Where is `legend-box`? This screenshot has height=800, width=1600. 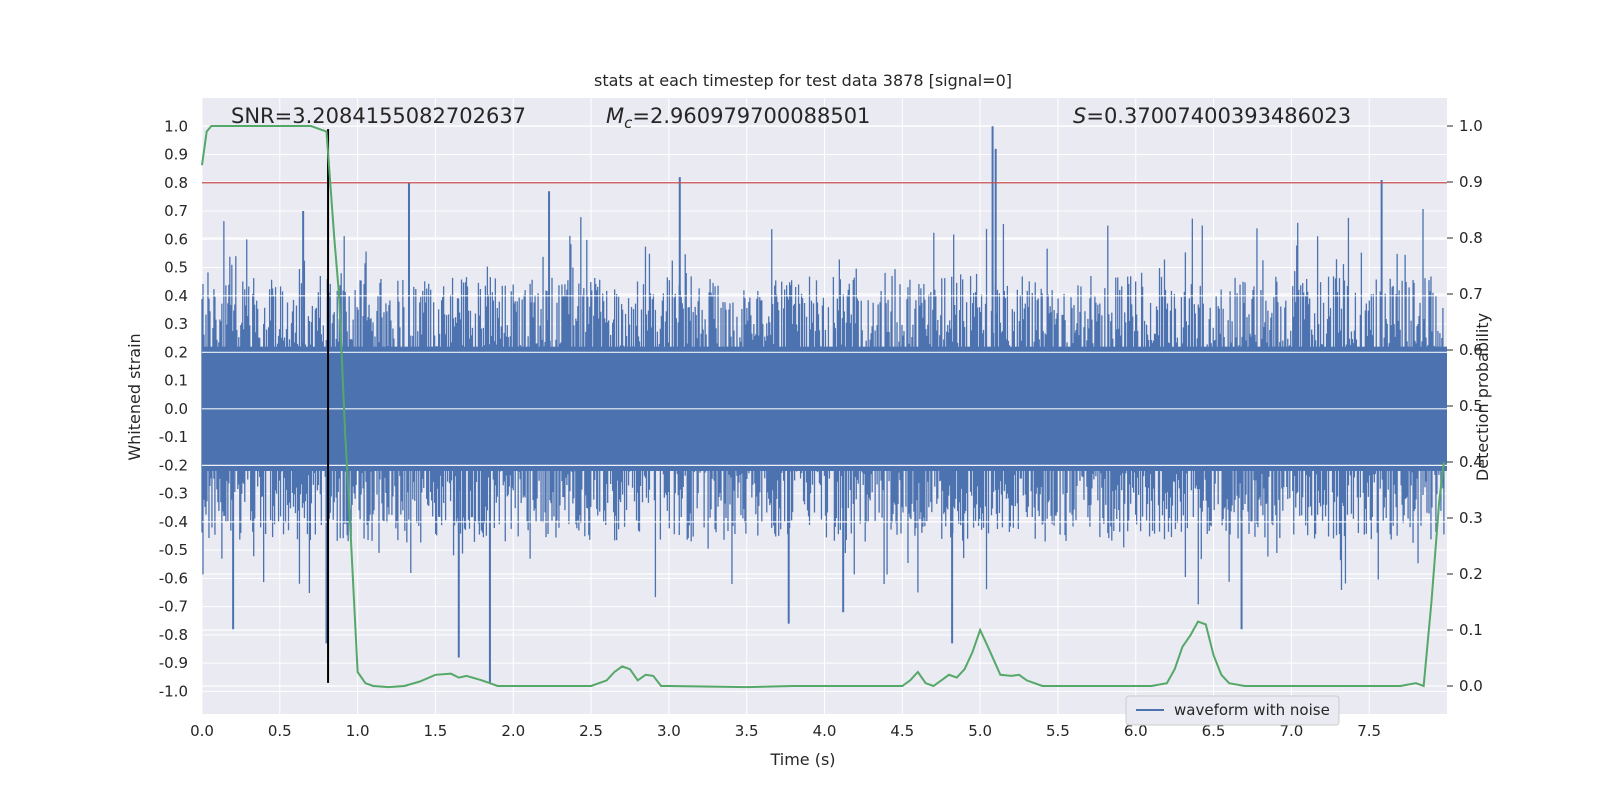
legend-box is located at coordinates (1232, 710).